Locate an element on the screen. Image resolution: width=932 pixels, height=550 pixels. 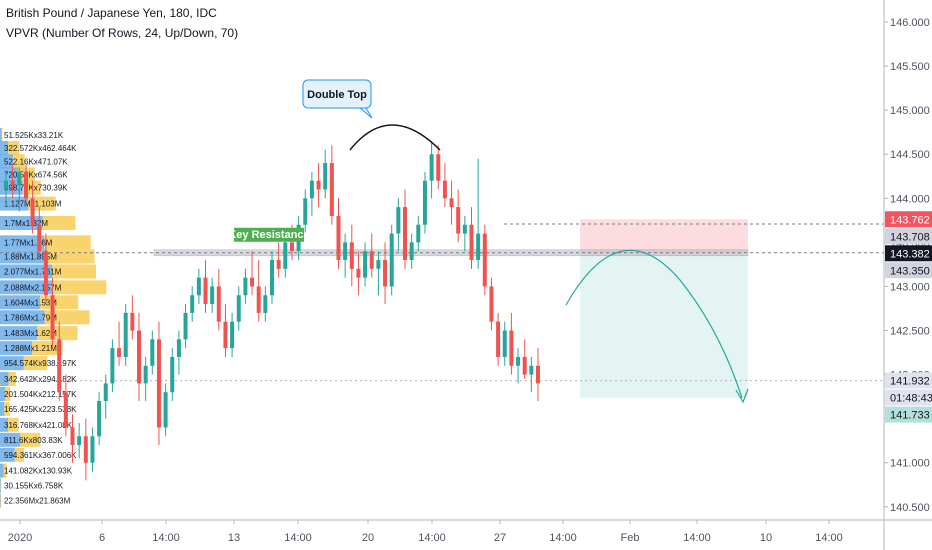
price-tick-label: 146.000 is located at coordinates (910, 23).